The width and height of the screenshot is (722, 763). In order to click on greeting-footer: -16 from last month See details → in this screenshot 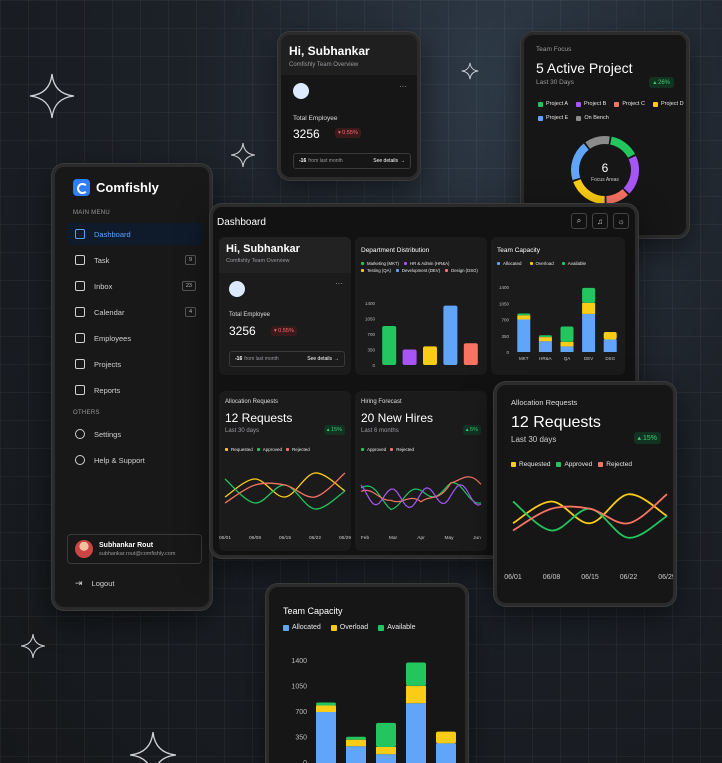, I will do `click(352, 161)`.